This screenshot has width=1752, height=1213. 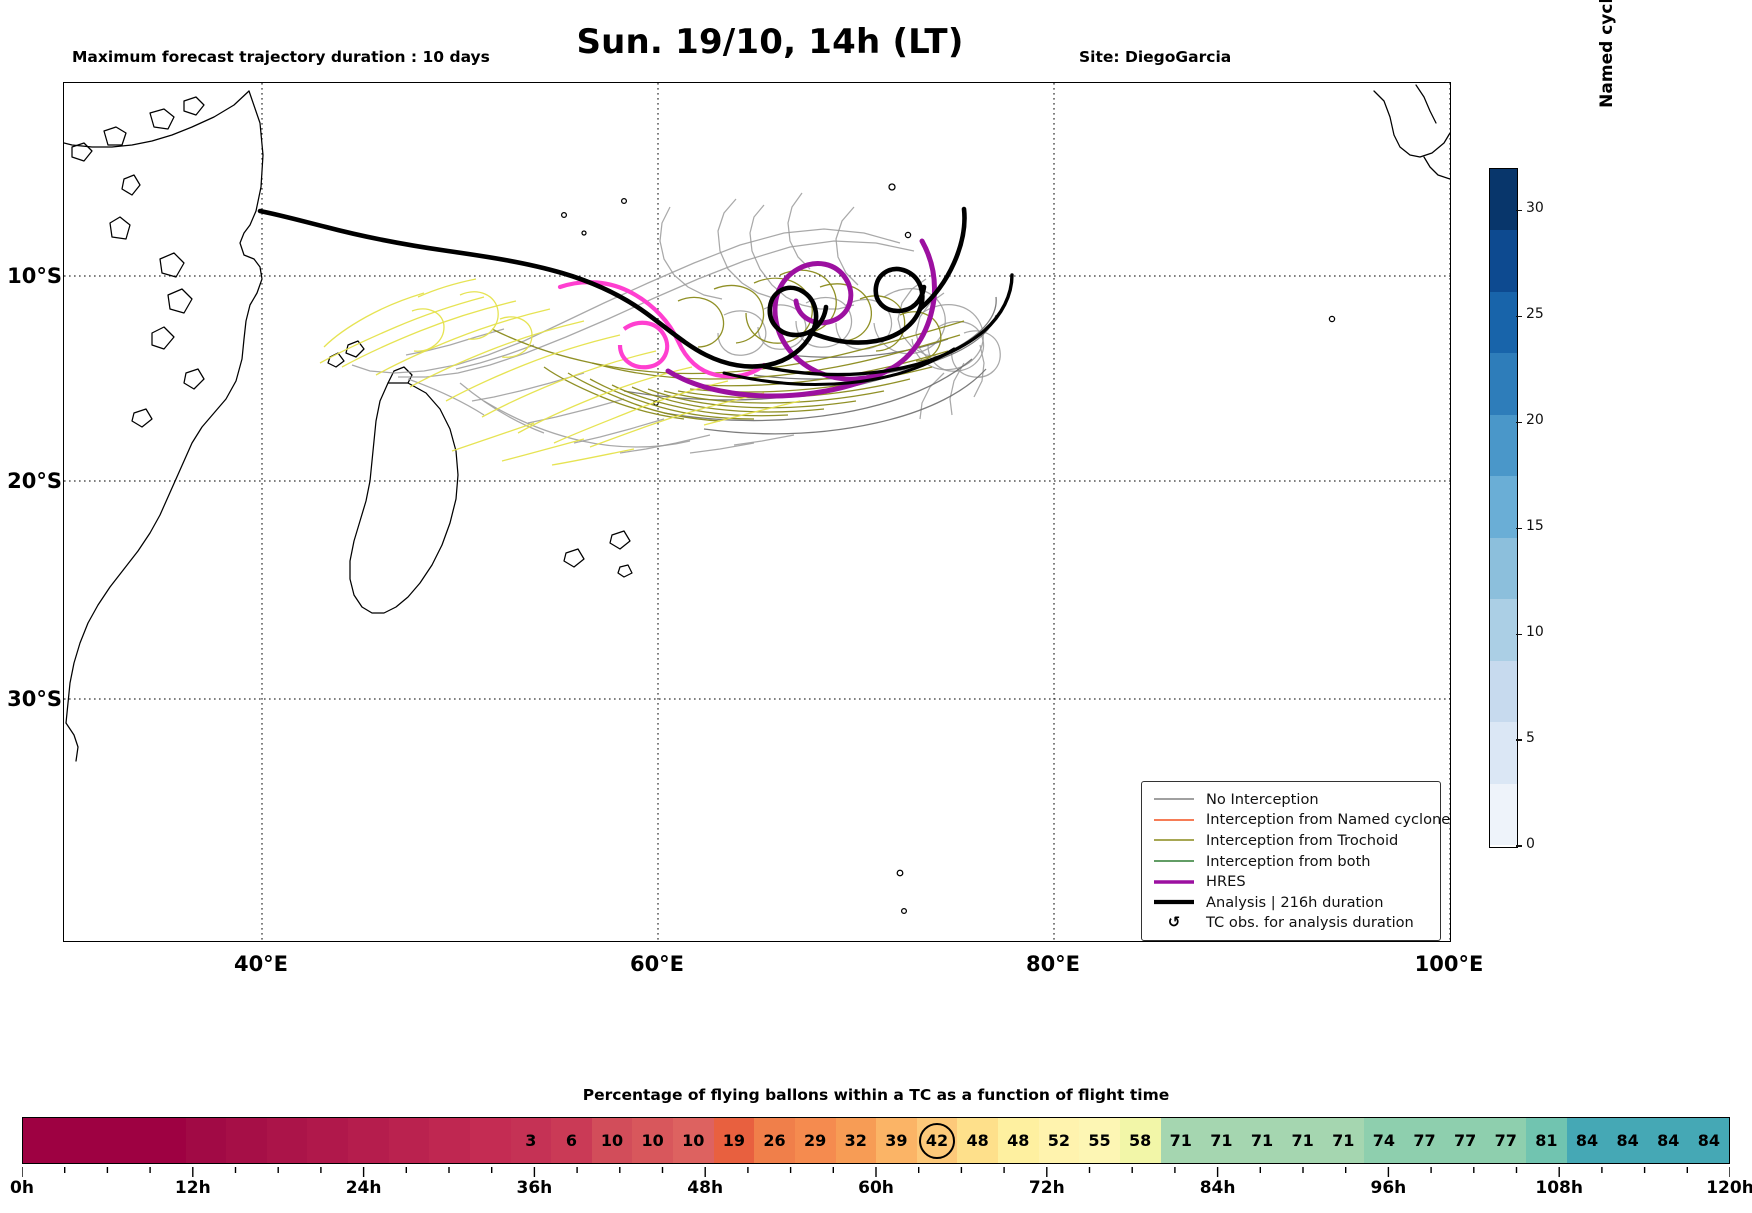 I want to click on legend-item-hres: HRES, so click(x=1290, y=881).